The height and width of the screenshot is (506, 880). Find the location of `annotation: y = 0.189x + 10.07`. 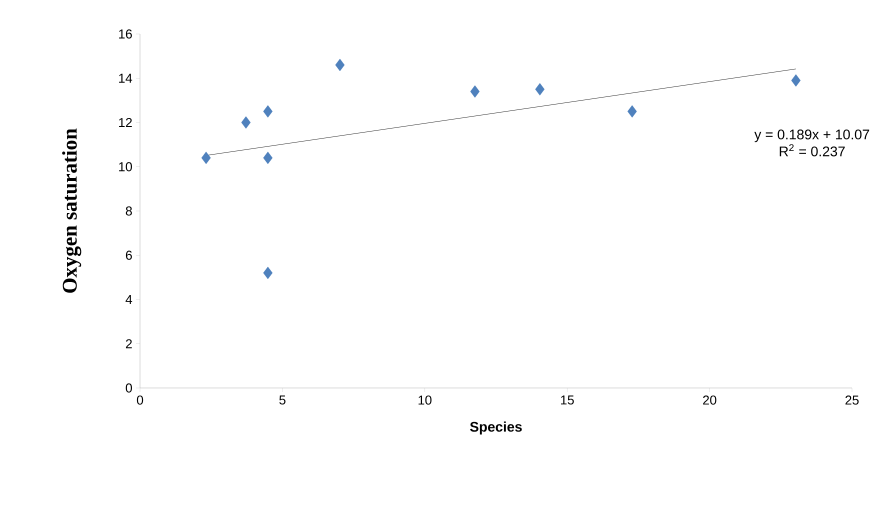

annotation: y = 0.189x + 10.07 is located at coordinates (812, 136).